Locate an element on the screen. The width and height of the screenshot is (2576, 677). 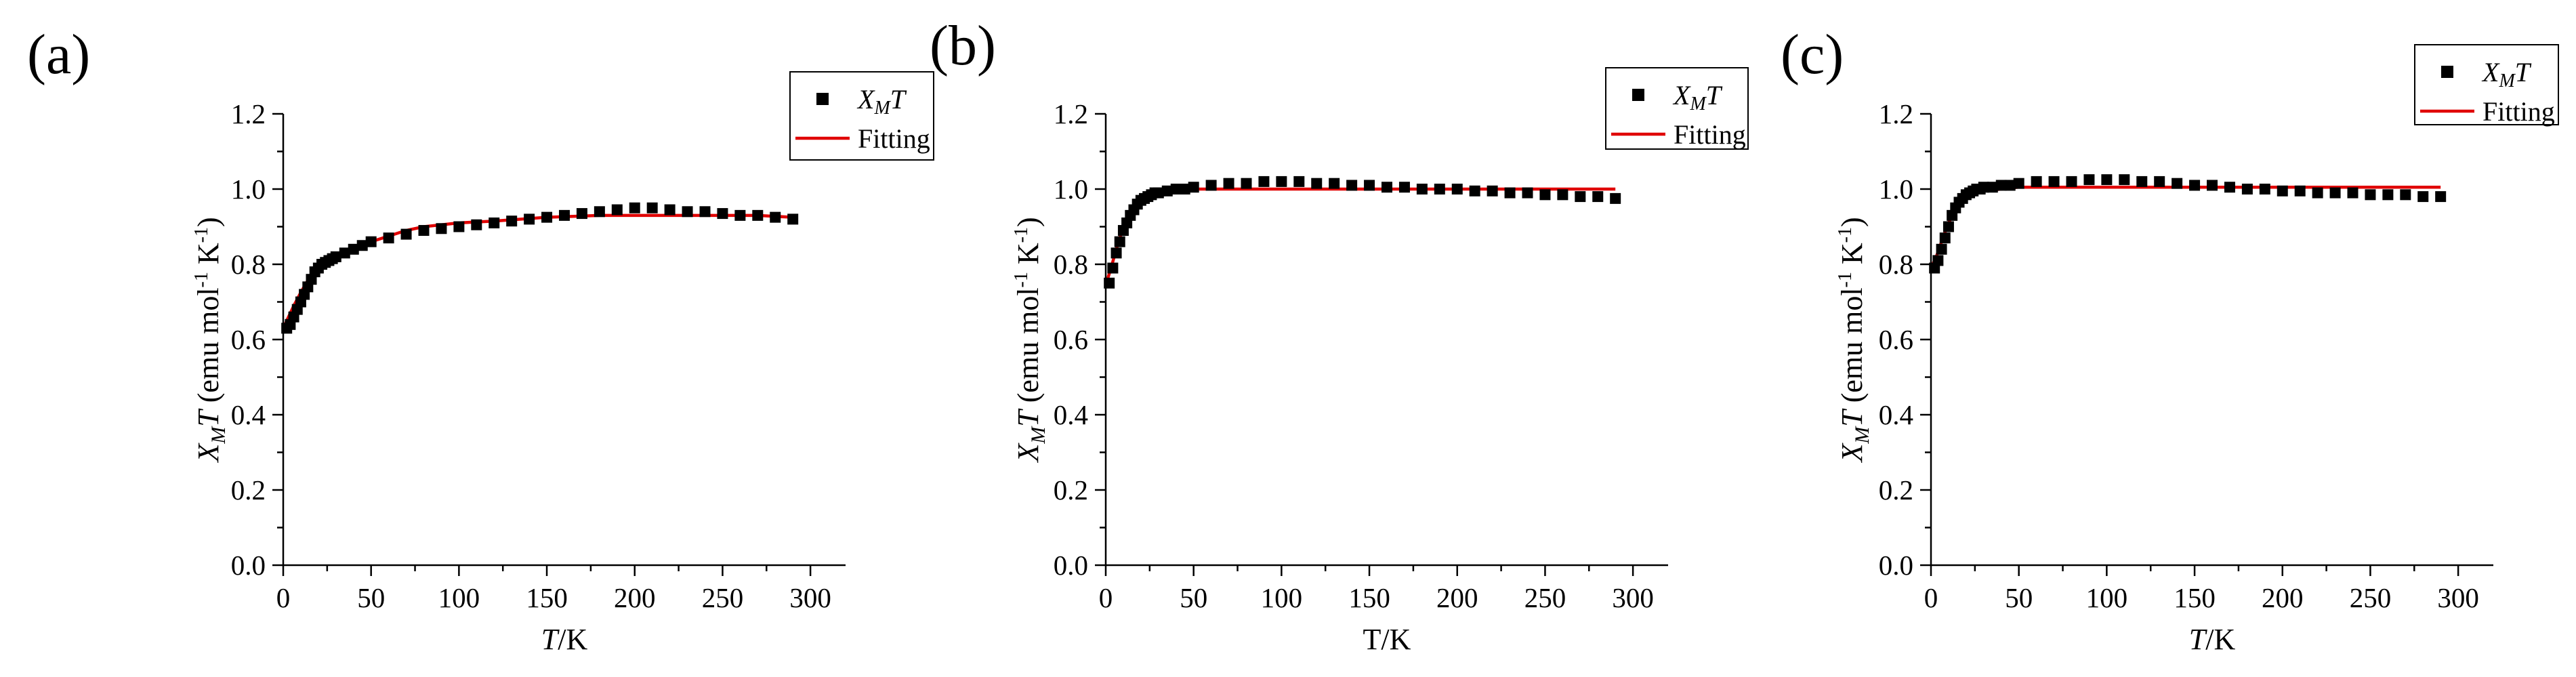
x-tick-label: 200 is located at coordinates (635, 597).